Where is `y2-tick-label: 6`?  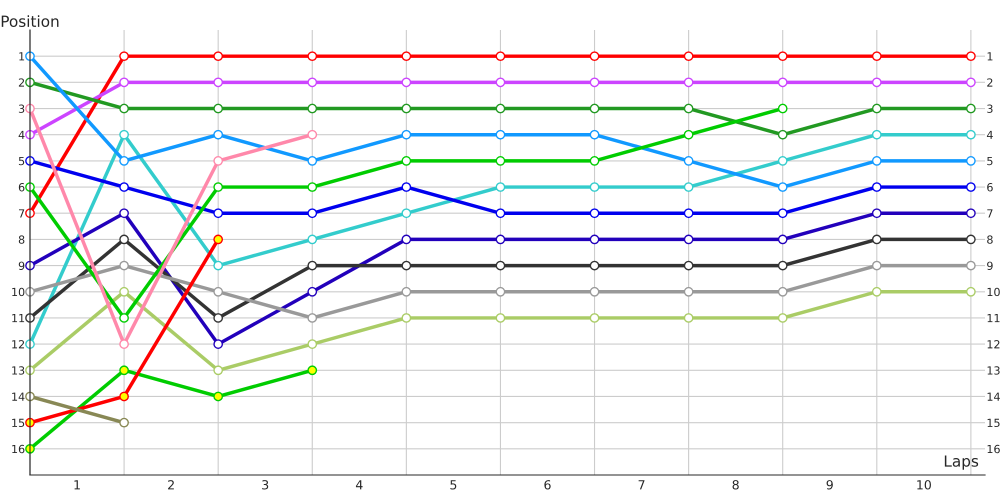 y2-tick-label: 6 is located at coordinates (990, 187).